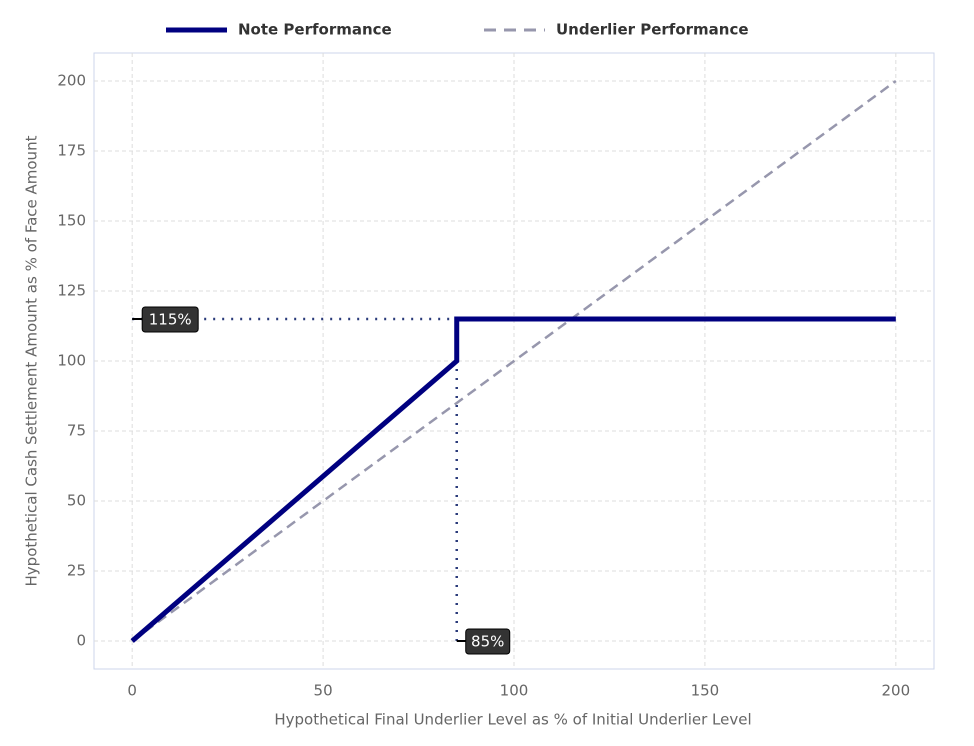 The height and width of the screenshot is (746, 974). I want to click on x-tick-label: 200, so click(895, 691).